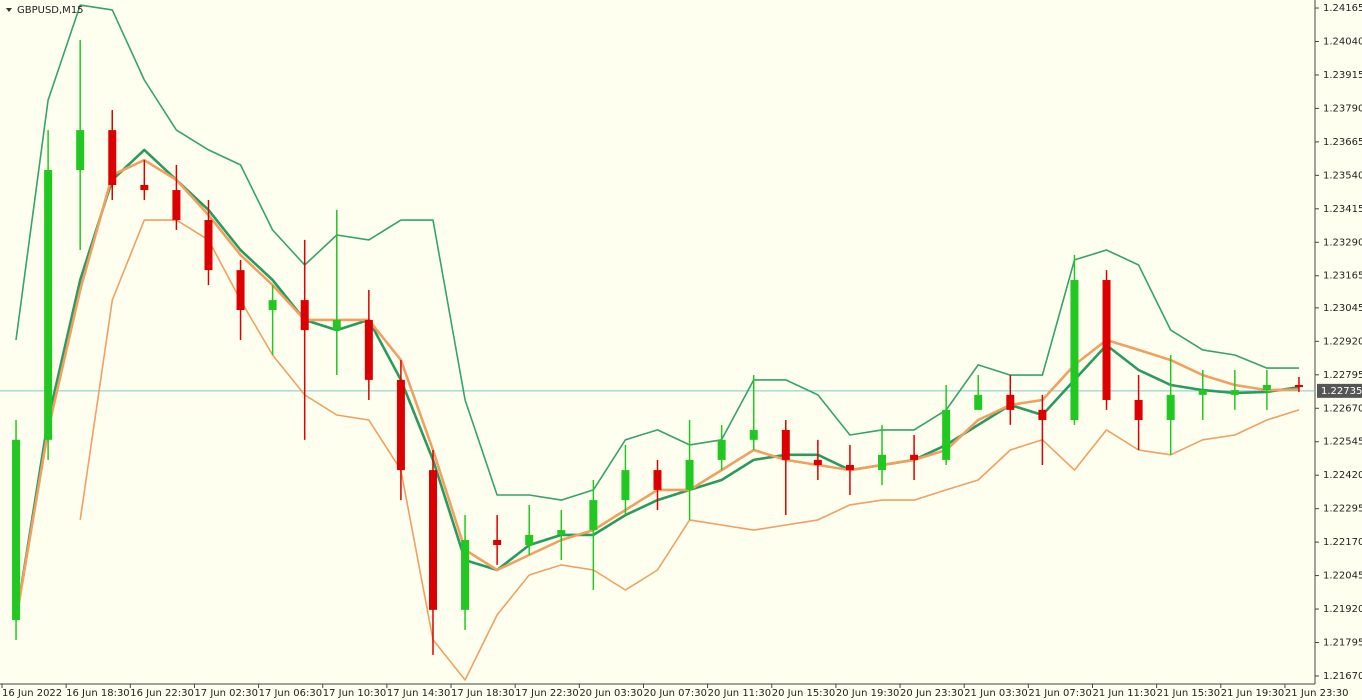 Image resolution: width=1362 pixels, height=700 pixels. I want to click on y-tick-label: 1.23665, so click(1342, 142).